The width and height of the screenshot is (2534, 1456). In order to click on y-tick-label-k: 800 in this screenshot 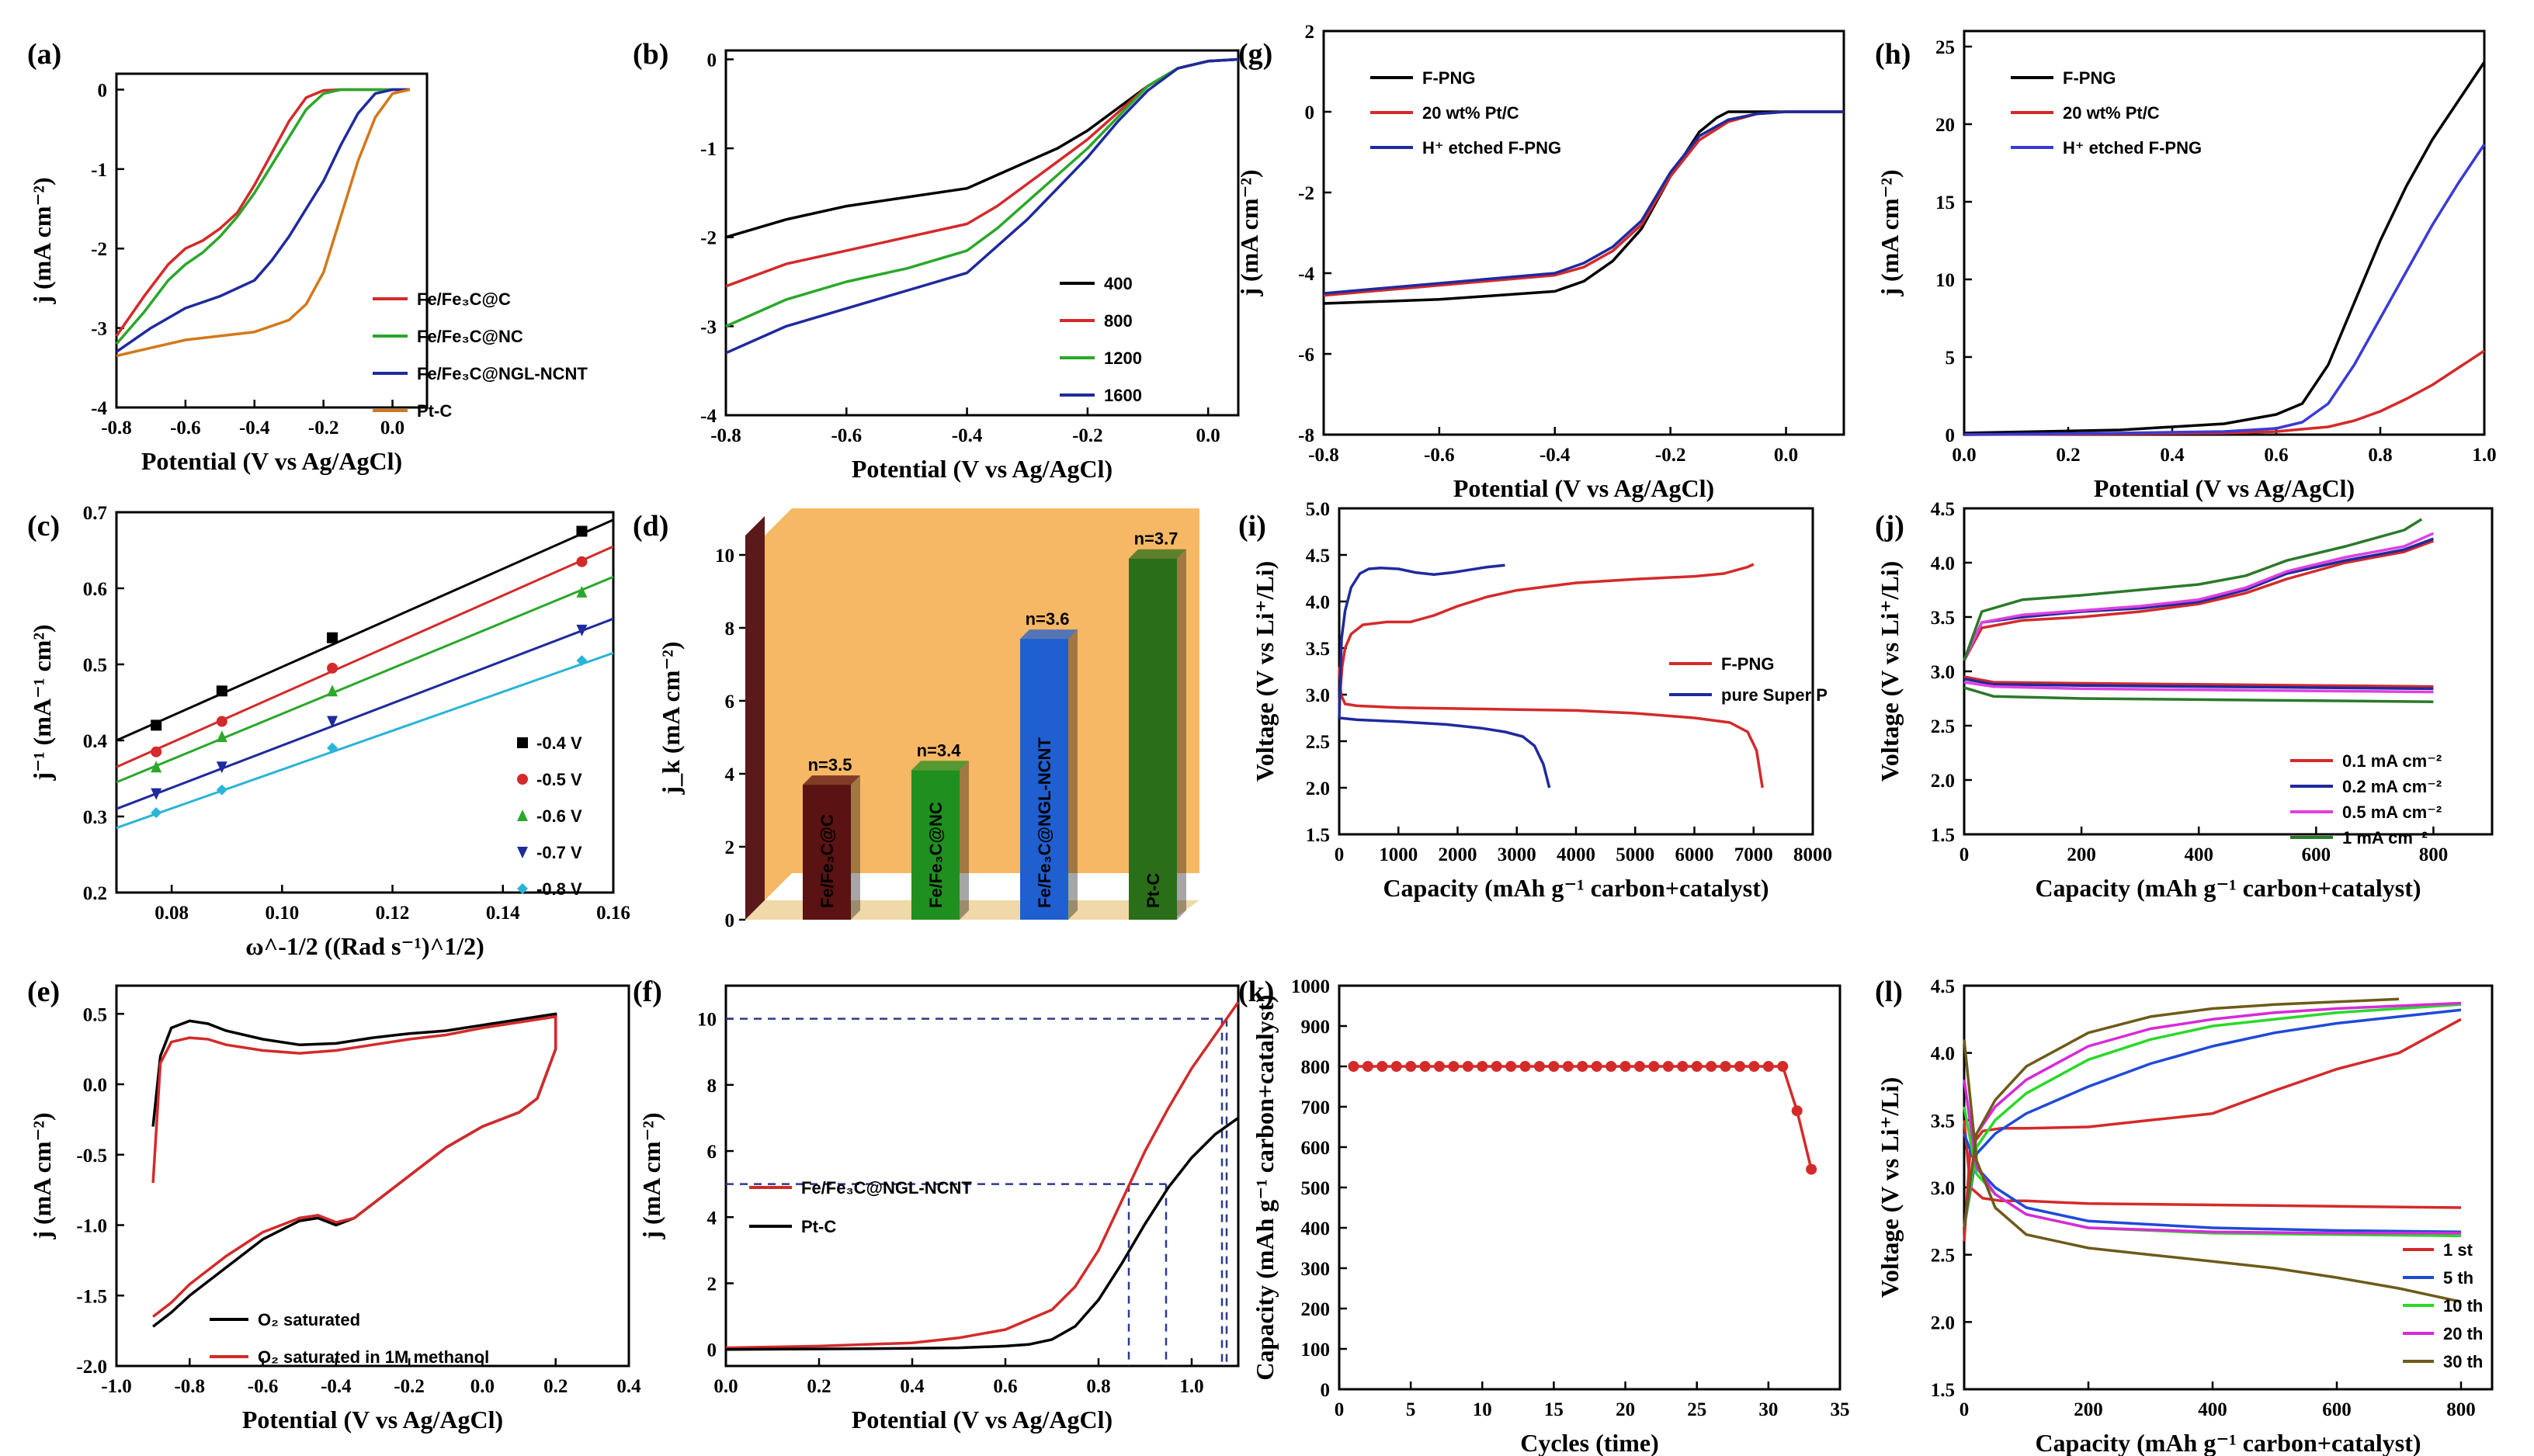, I will do `click(1316, 1067)`.